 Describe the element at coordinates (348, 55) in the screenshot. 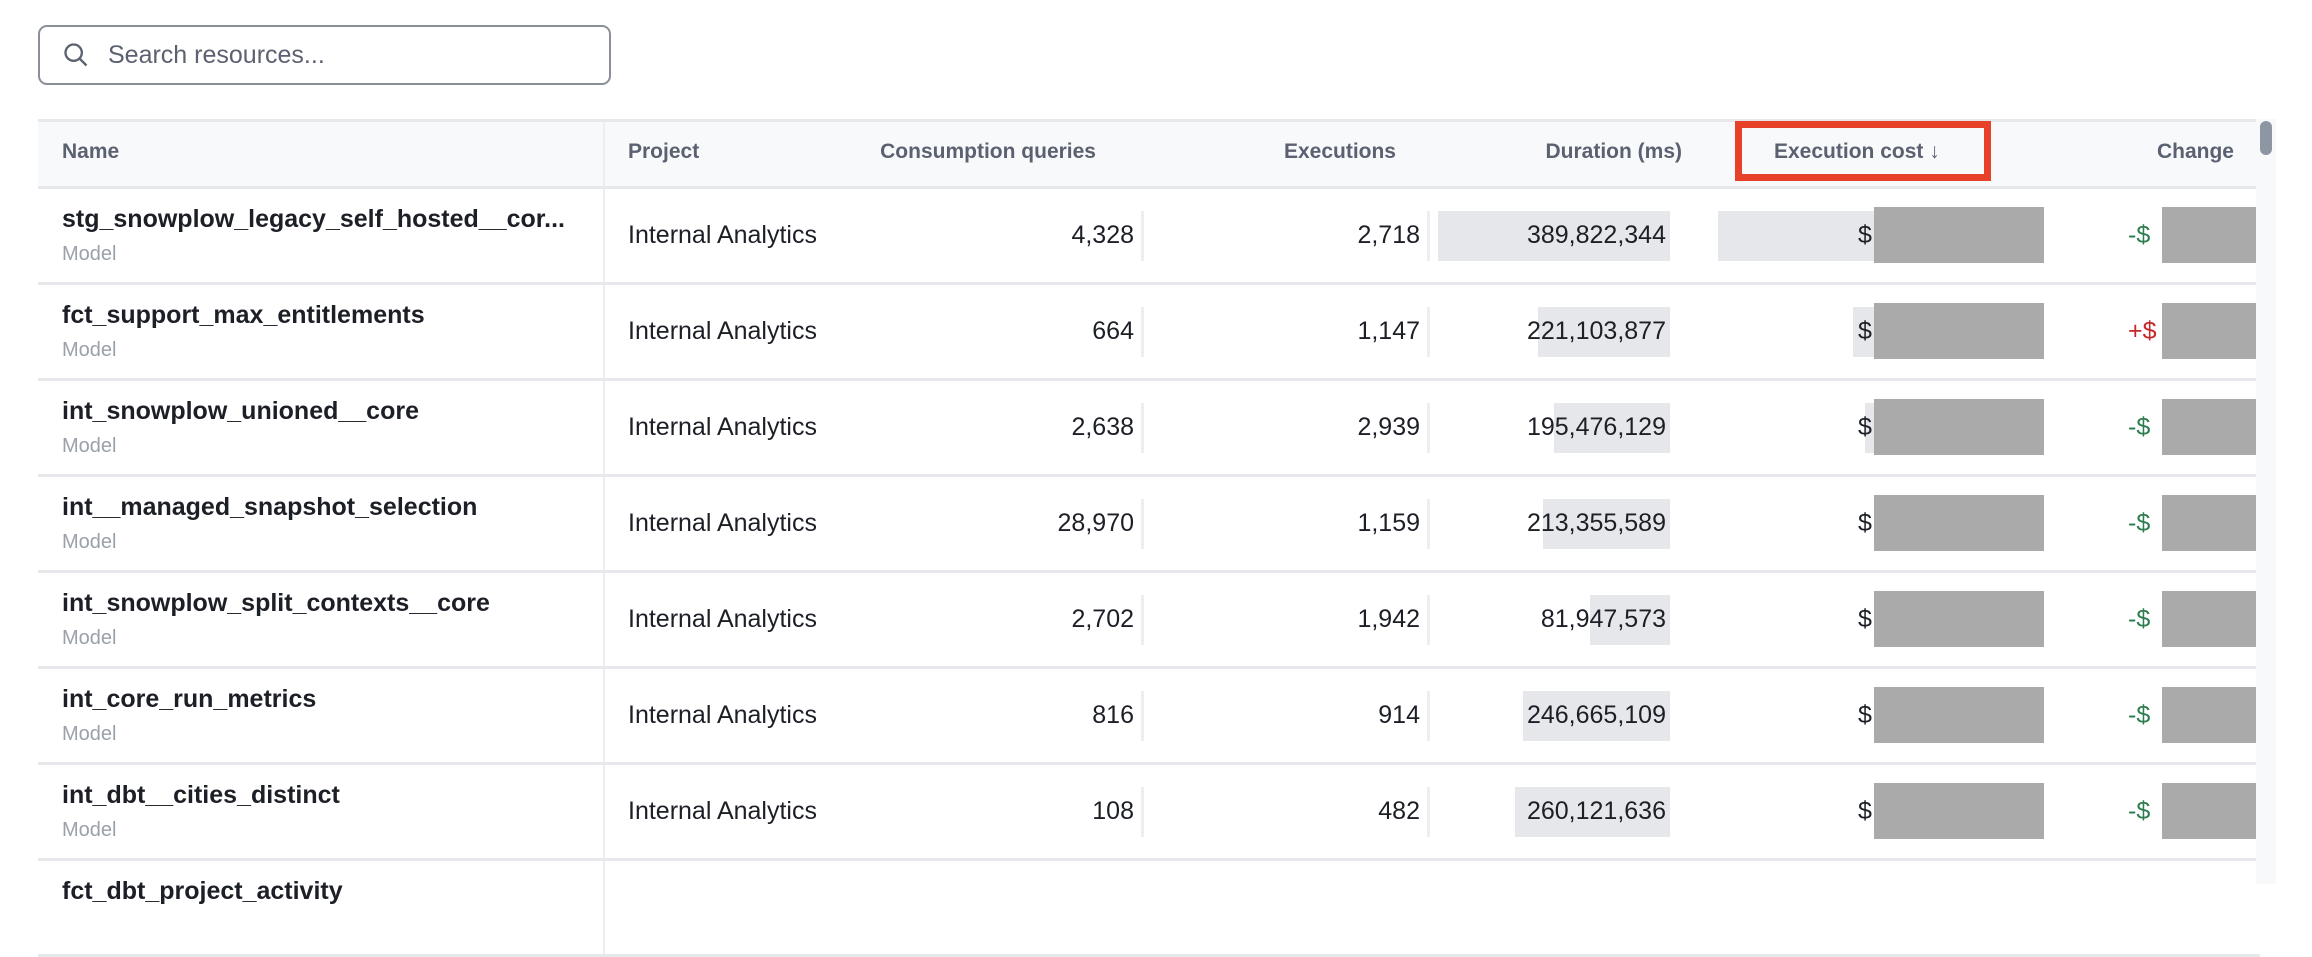

I see `search-input` at that location.